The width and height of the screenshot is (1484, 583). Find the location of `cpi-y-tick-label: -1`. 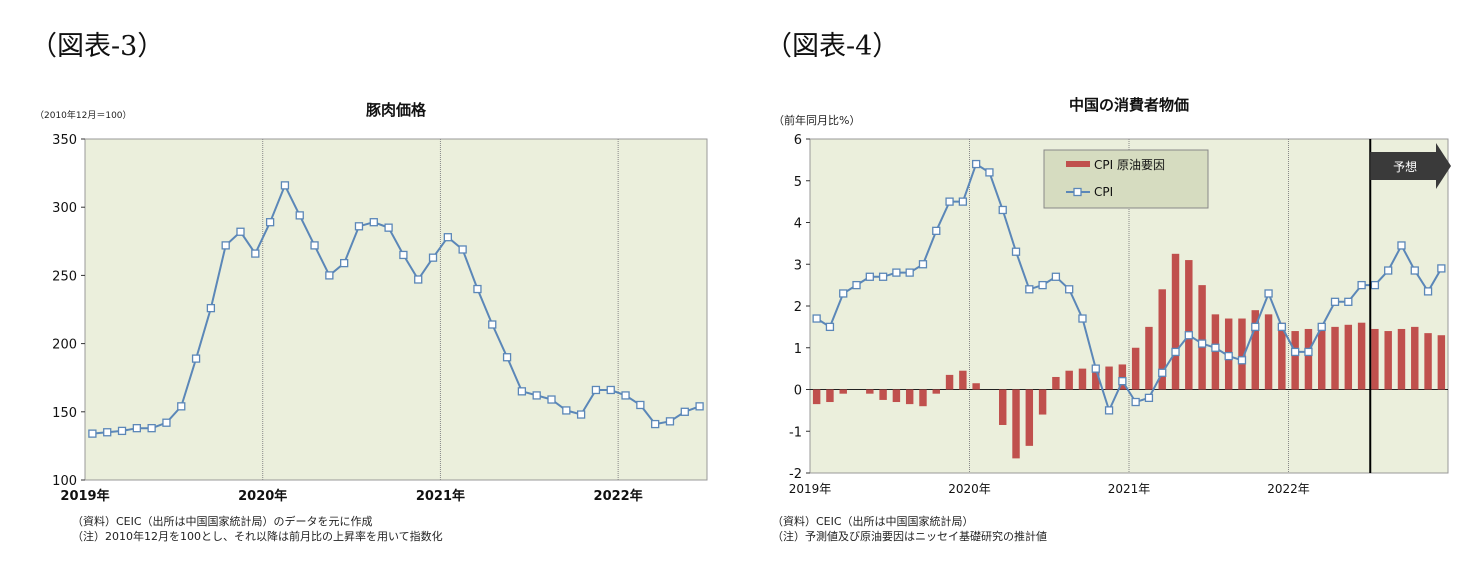

cpi-y-tick-label: -1 is located at coordinates (795, 432).